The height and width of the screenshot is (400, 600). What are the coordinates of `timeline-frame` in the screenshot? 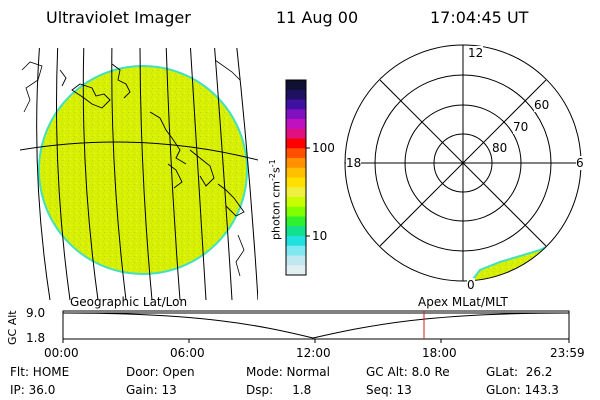 It's located at (316, 325).